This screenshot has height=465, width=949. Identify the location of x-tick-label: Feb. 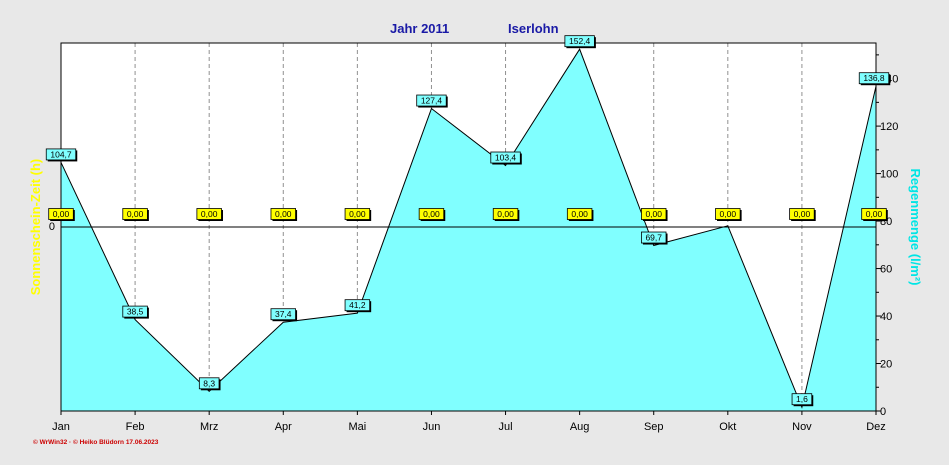
(135, 427).